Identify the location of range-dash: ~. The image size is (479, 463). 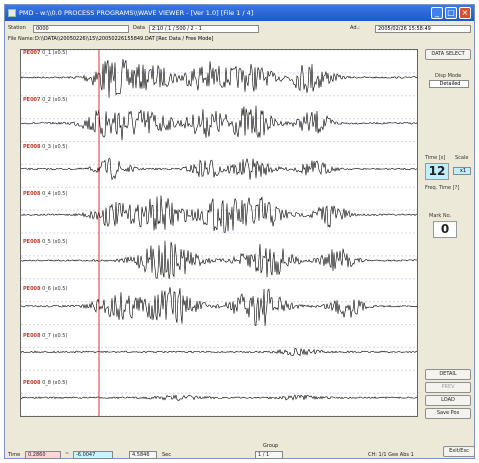
(67, 454).